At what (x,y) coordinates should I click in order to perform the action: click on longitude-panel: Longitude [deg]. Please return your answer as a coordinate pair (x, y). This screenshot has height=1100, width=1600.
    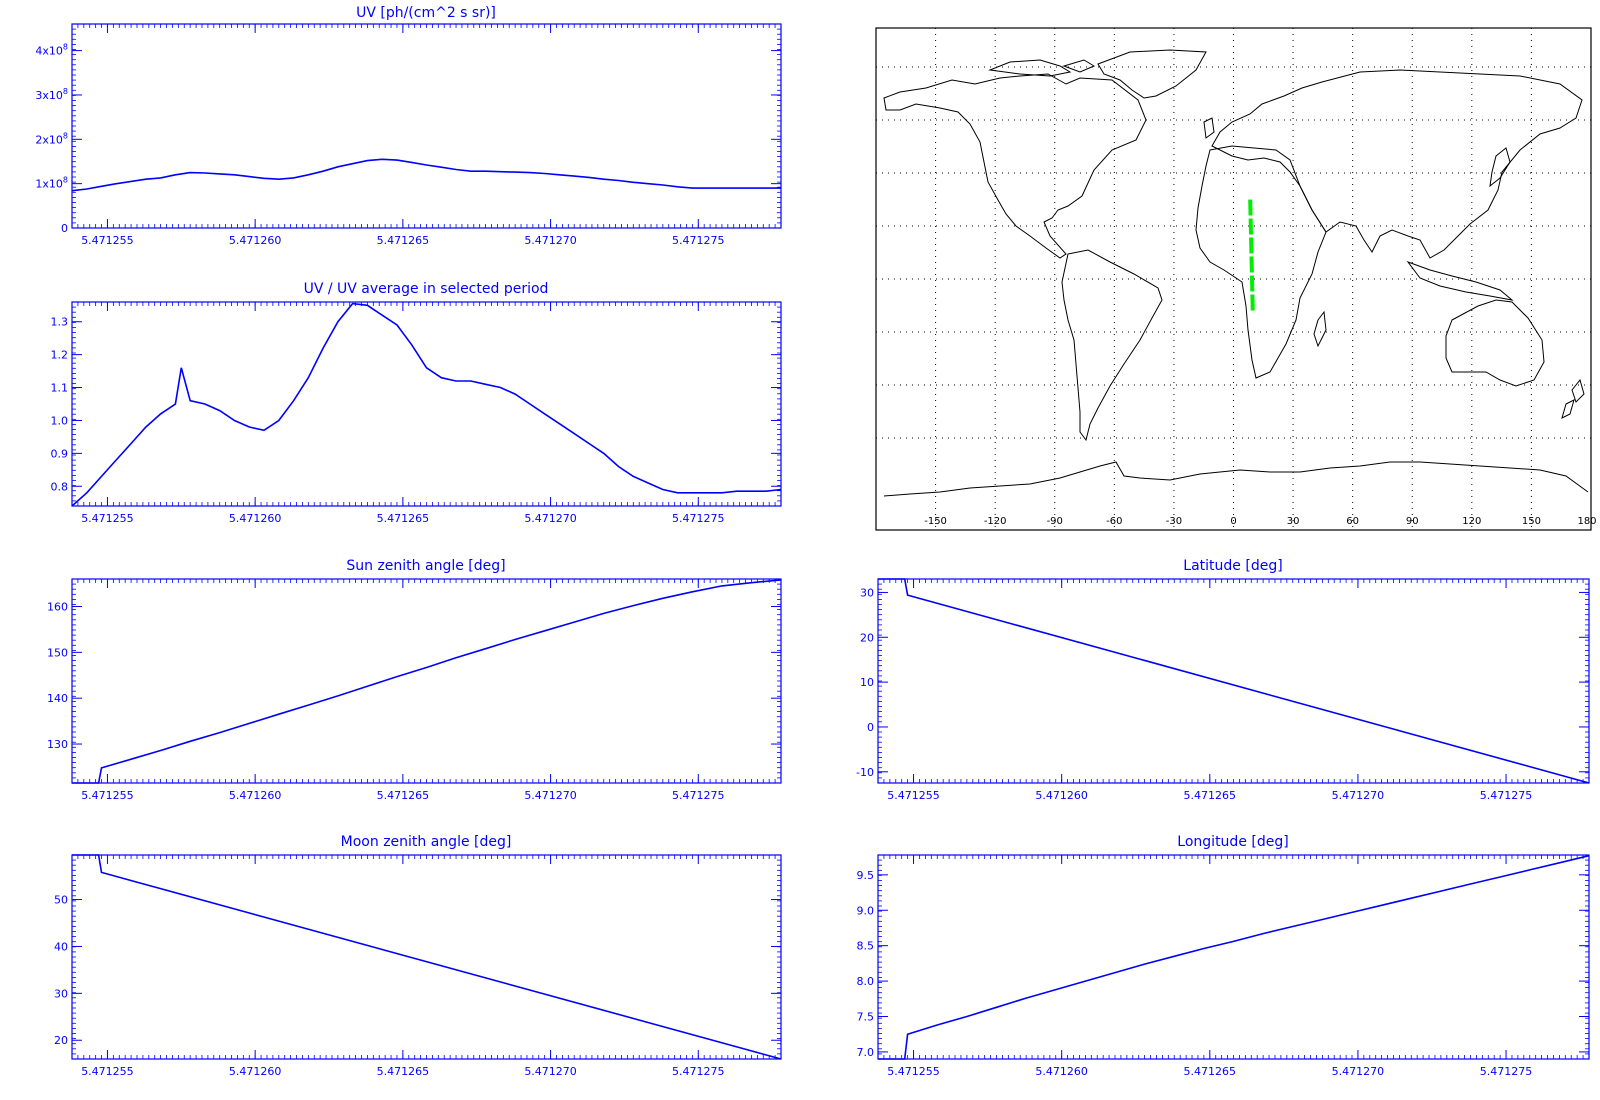
    Looking at the image, I should click on (1233, 947).